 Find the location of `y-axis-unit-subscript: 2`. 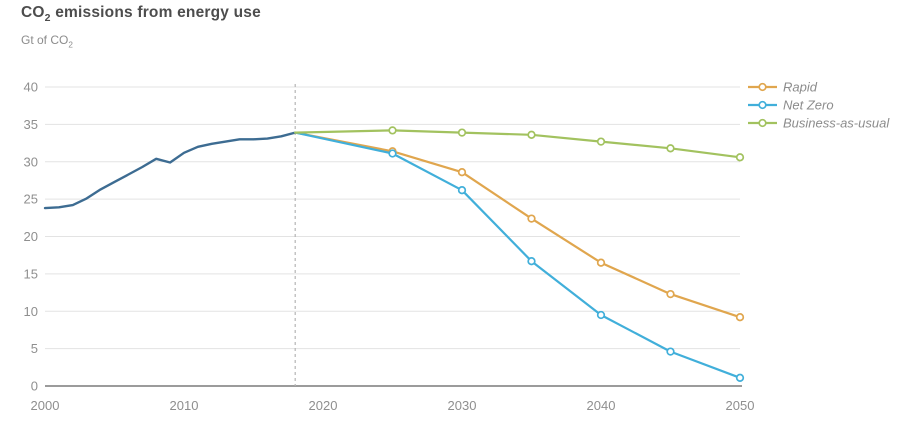

y-axis-unit-subscript: 2 is located at coordinates (70, 45).